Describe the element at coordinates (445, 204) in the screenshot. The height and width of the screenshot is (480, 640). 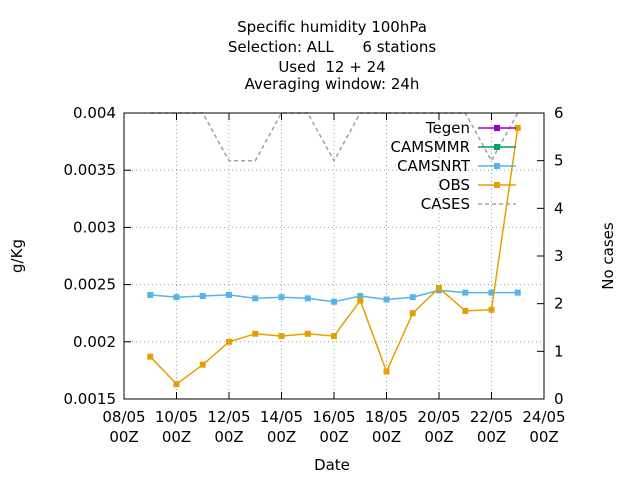
I see `legend-label-cases: CASES` at that location.